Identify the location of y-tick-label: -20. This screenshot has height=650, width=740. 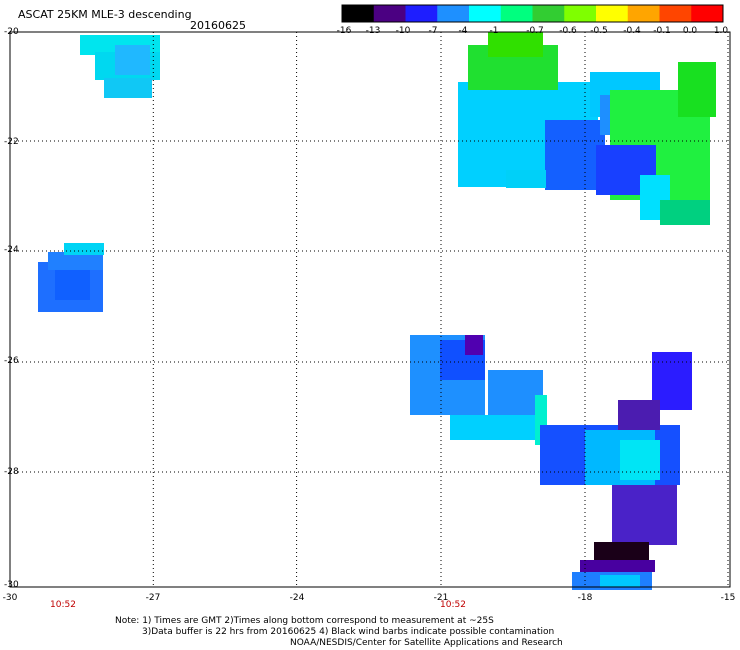
(11, 32).